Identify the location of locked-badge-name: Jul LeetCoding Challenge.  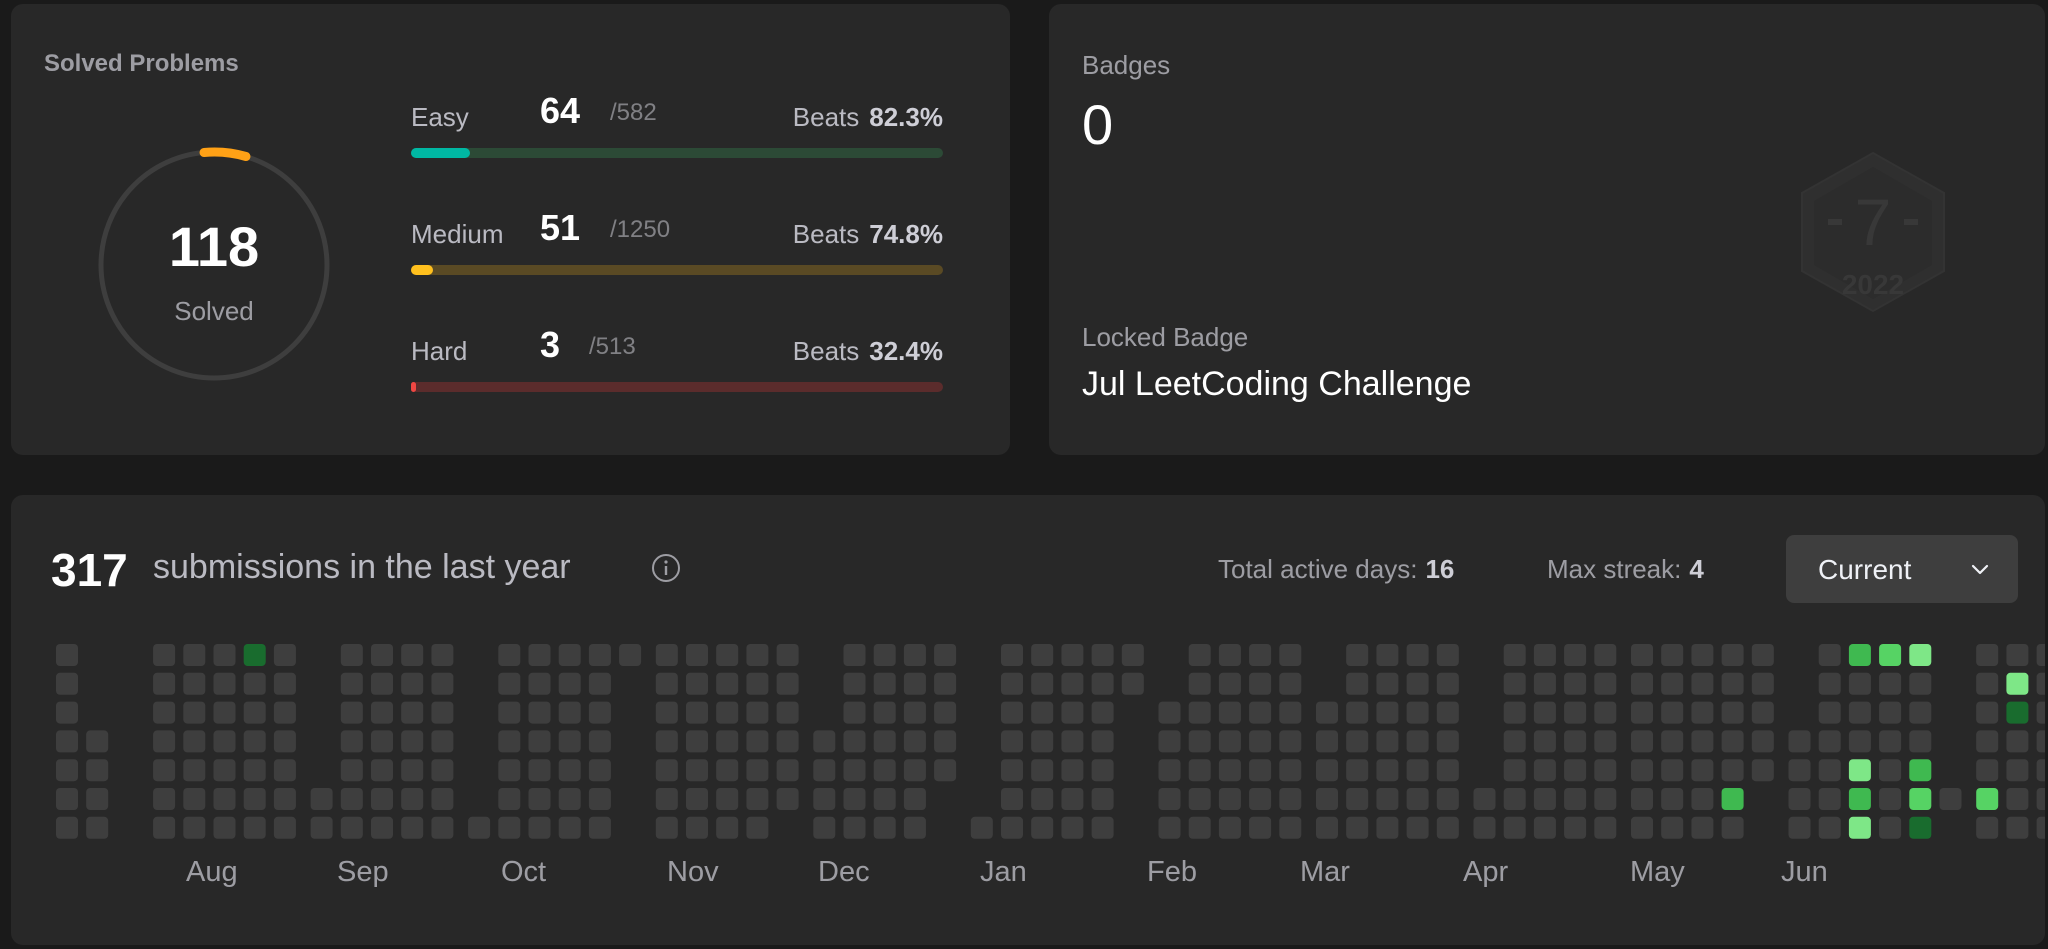
(1277, 384).